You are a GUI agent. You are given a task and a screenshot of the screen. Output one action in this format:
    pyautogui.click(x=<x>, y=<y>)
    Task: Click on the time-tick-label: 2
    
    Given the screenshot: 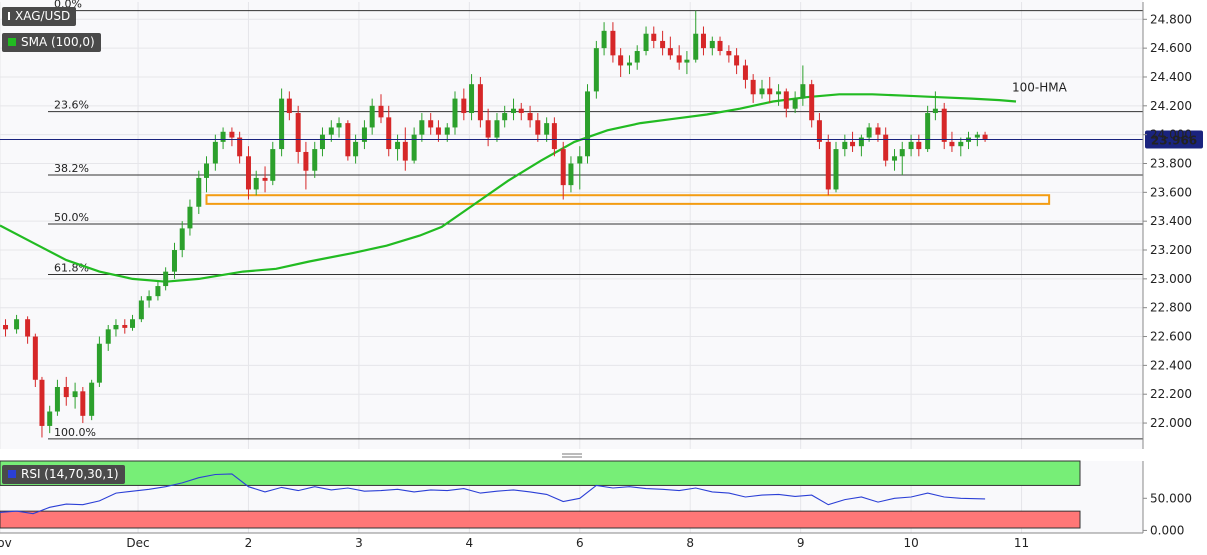 What is the action you would take?
    pyautogui.click(x=249, y=543)
    